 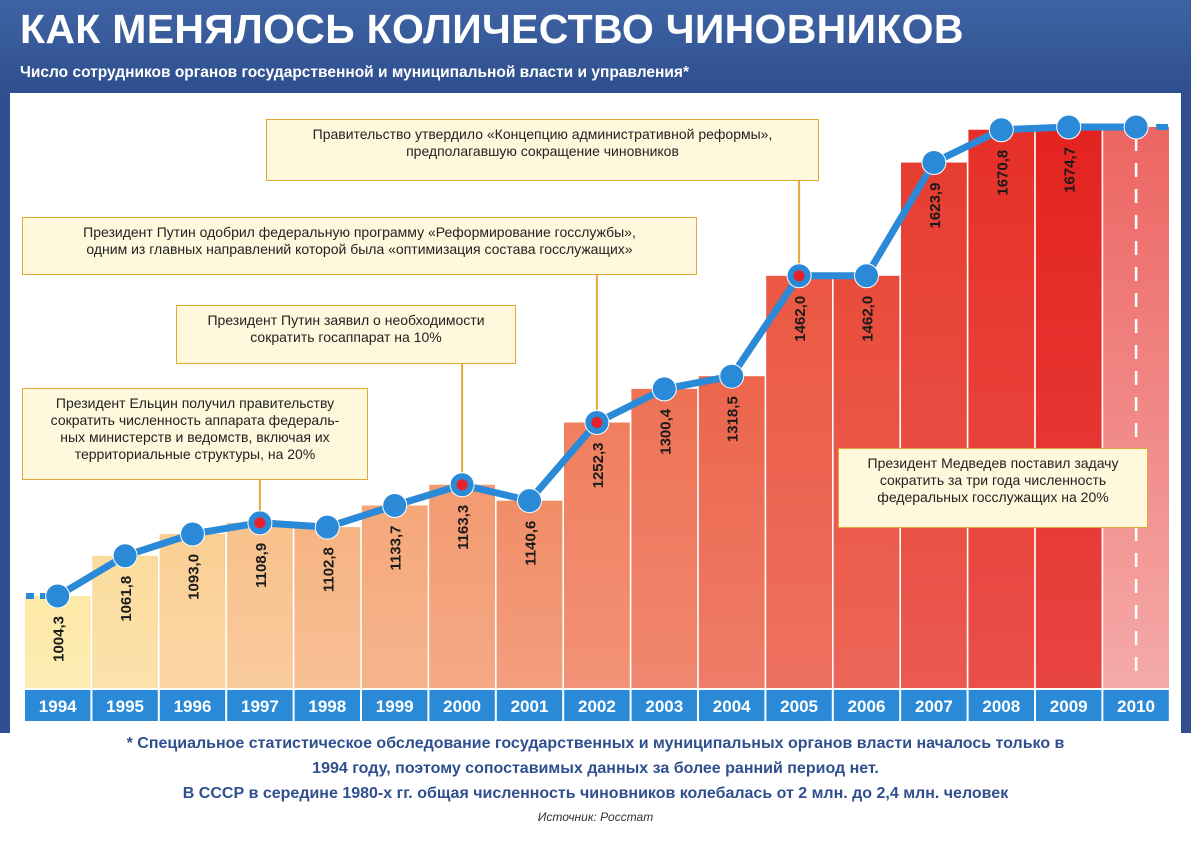 I want to click on year-cell-2003, so click(x=664, y=705).